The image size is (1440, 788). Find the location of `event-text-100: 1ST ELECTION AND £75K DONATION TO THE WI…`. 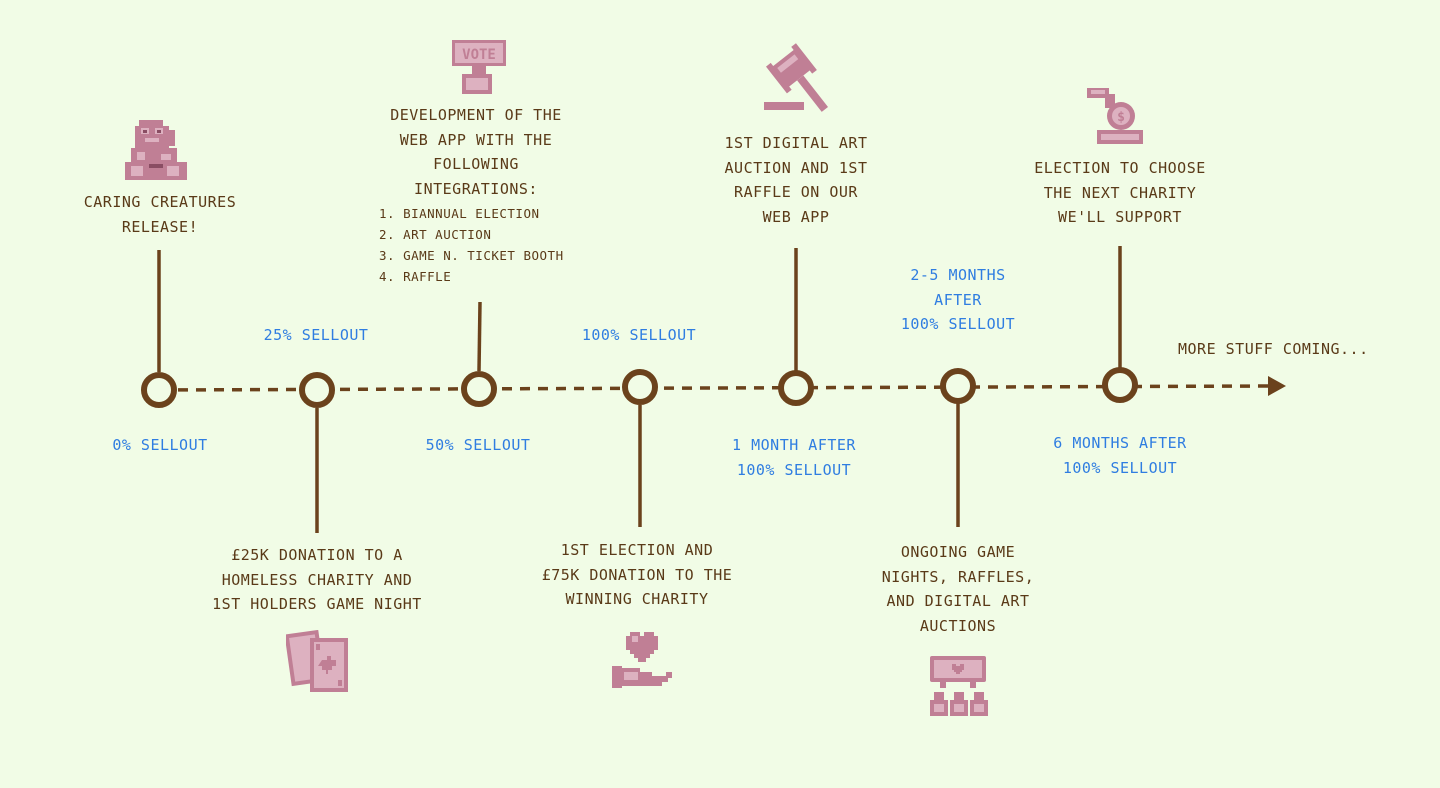

event-text-100: 1ST ELECTION AND £75K DONATION TO THE WI… is located at coordinates (637, 574).